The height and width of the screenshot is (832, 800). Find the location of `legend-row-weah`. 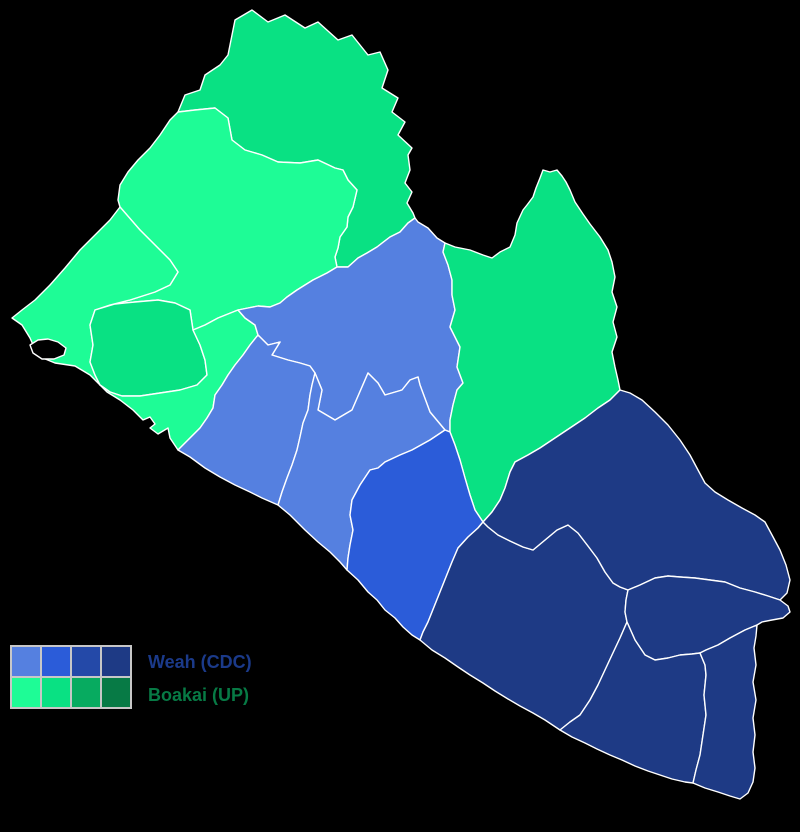

legend-row-weah is located at coordinates (71, 661).